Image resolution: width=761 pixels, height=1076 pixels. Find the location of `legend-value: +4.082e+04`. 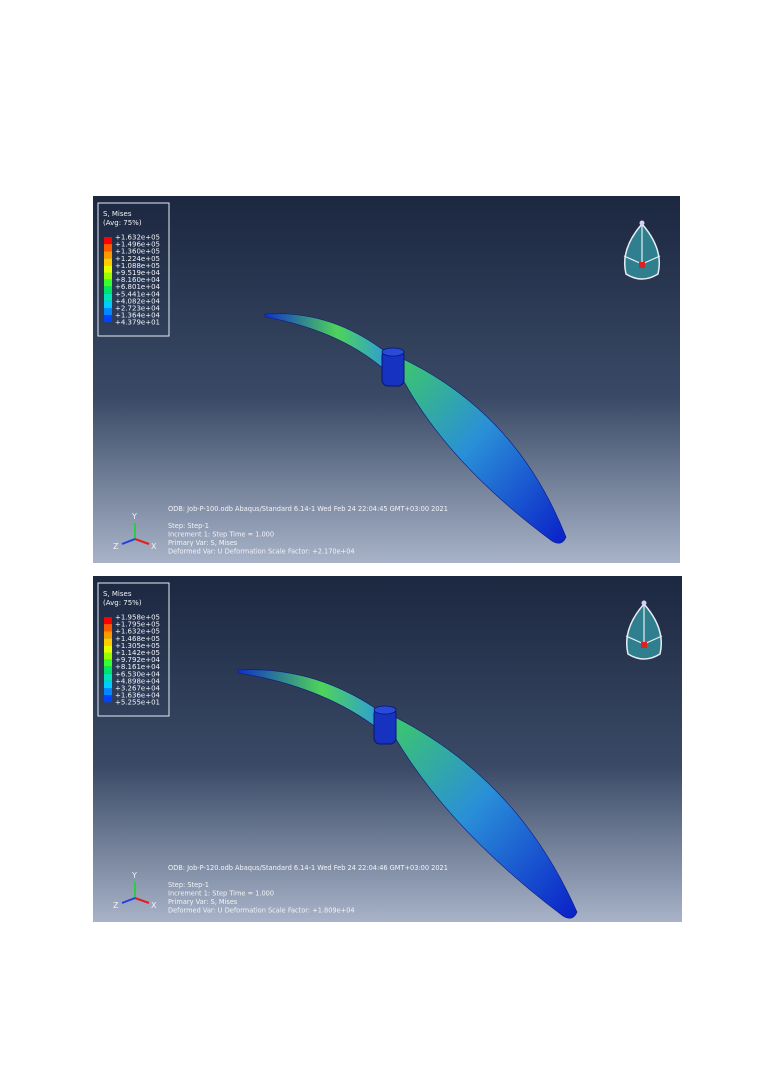

legend-value: +4.082e+04 is located at coordinates (138, 301).